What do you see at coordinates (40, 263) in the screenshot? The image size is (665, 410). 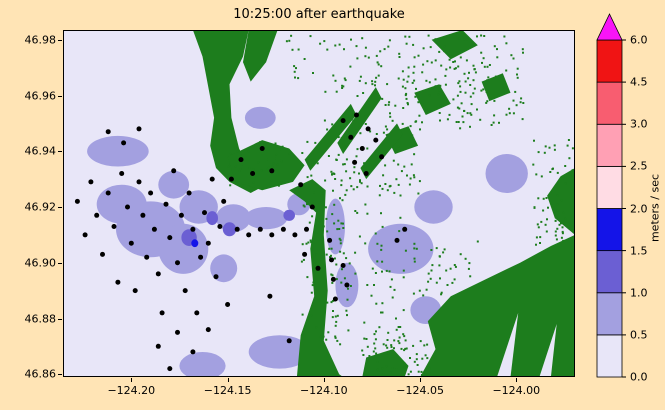 I see `y-tick-label: 46.90` at bounding box center [40, 263].